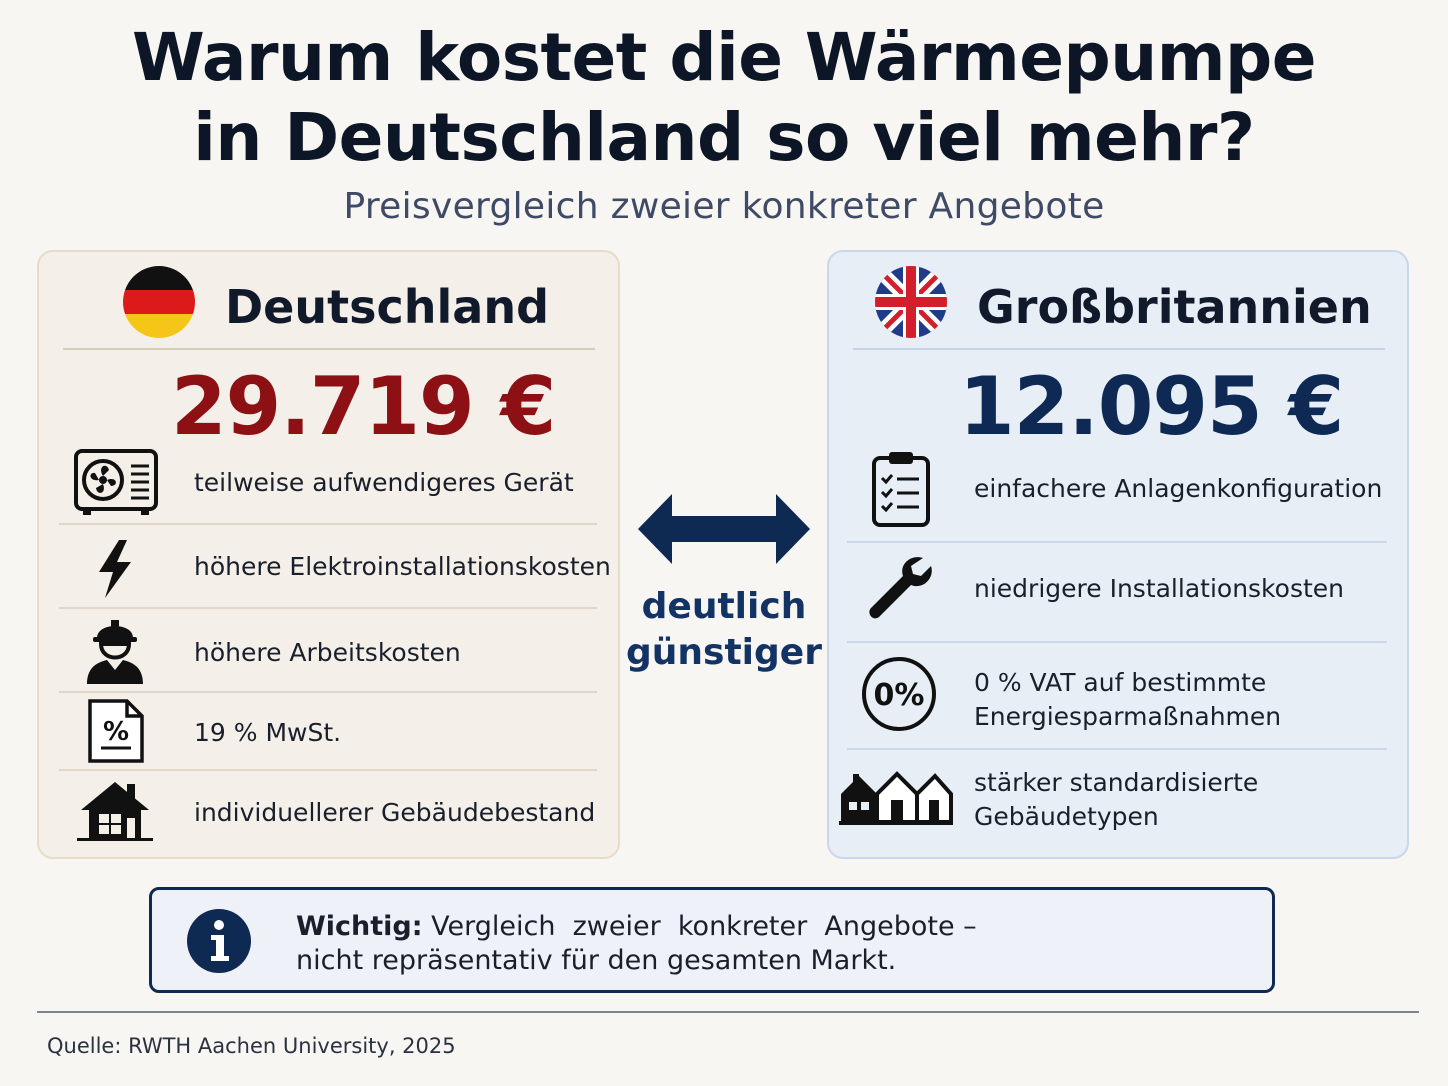 This screenshot has width=1448, height=1086. Describe the element at coordinates (724, 630) in the screenshot. I see `comparison-label: deutlich günstiger` at that location.